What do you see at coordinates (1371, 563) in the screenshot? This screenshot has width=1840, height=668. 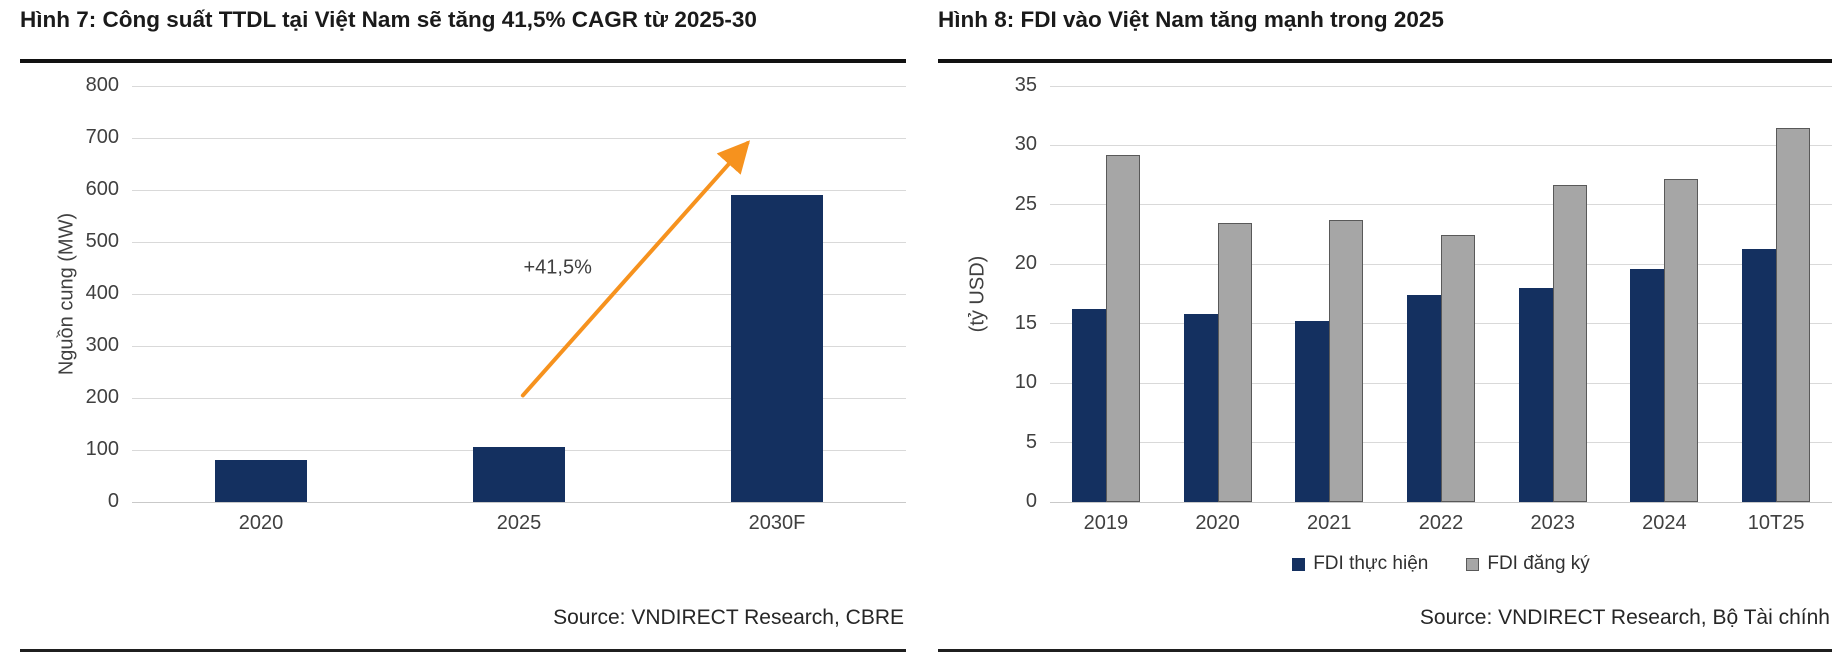 I see `legend-label: FDI thực hiện` at bounding box center [1371, 563].